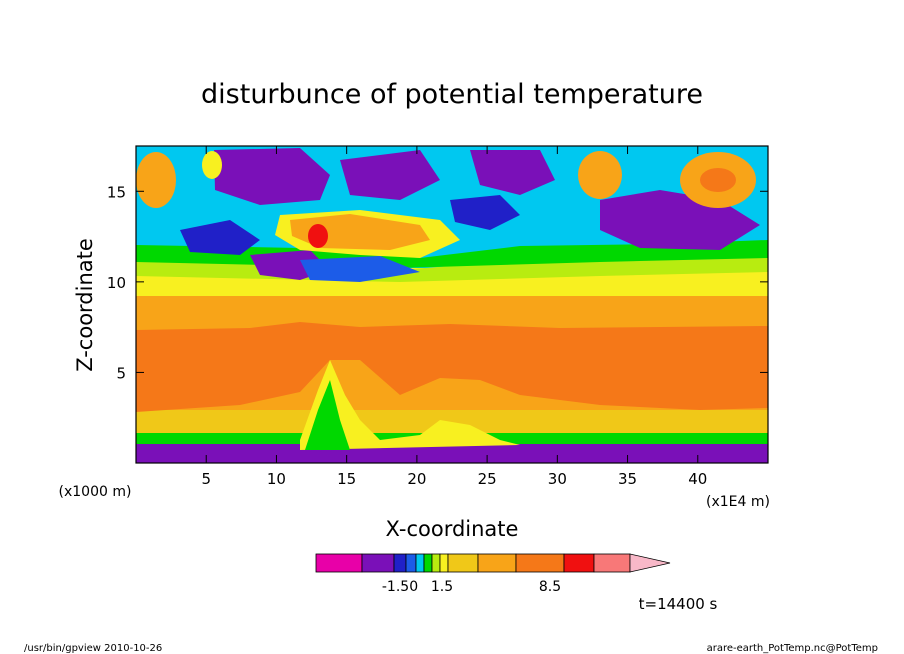  Describe the element at coordinates (276, 479) in the screenshot. I see `x-tick-label: 10` at that location.